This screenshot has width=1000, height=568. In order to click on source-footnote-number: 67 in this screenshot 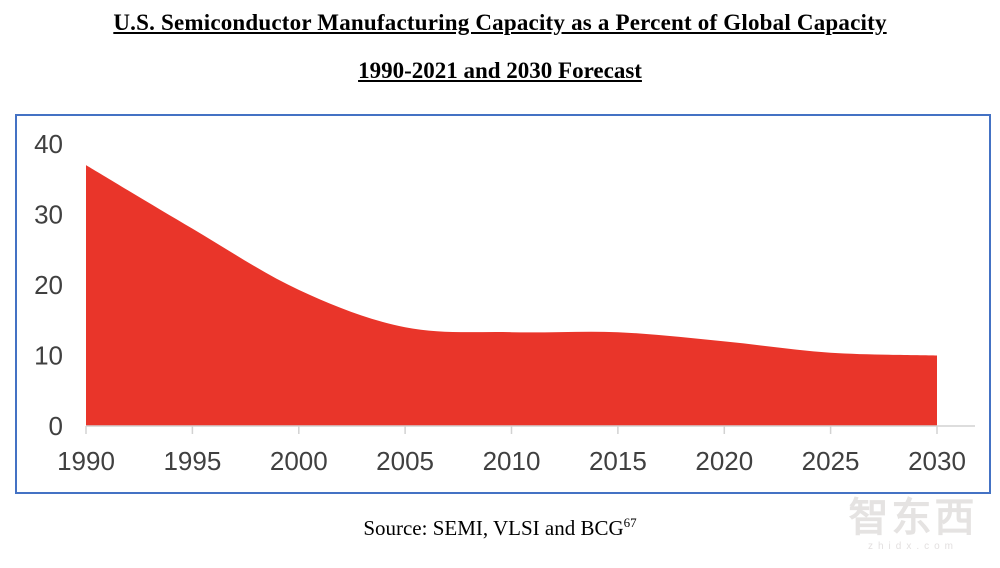, I will do `click(630, 522)`.